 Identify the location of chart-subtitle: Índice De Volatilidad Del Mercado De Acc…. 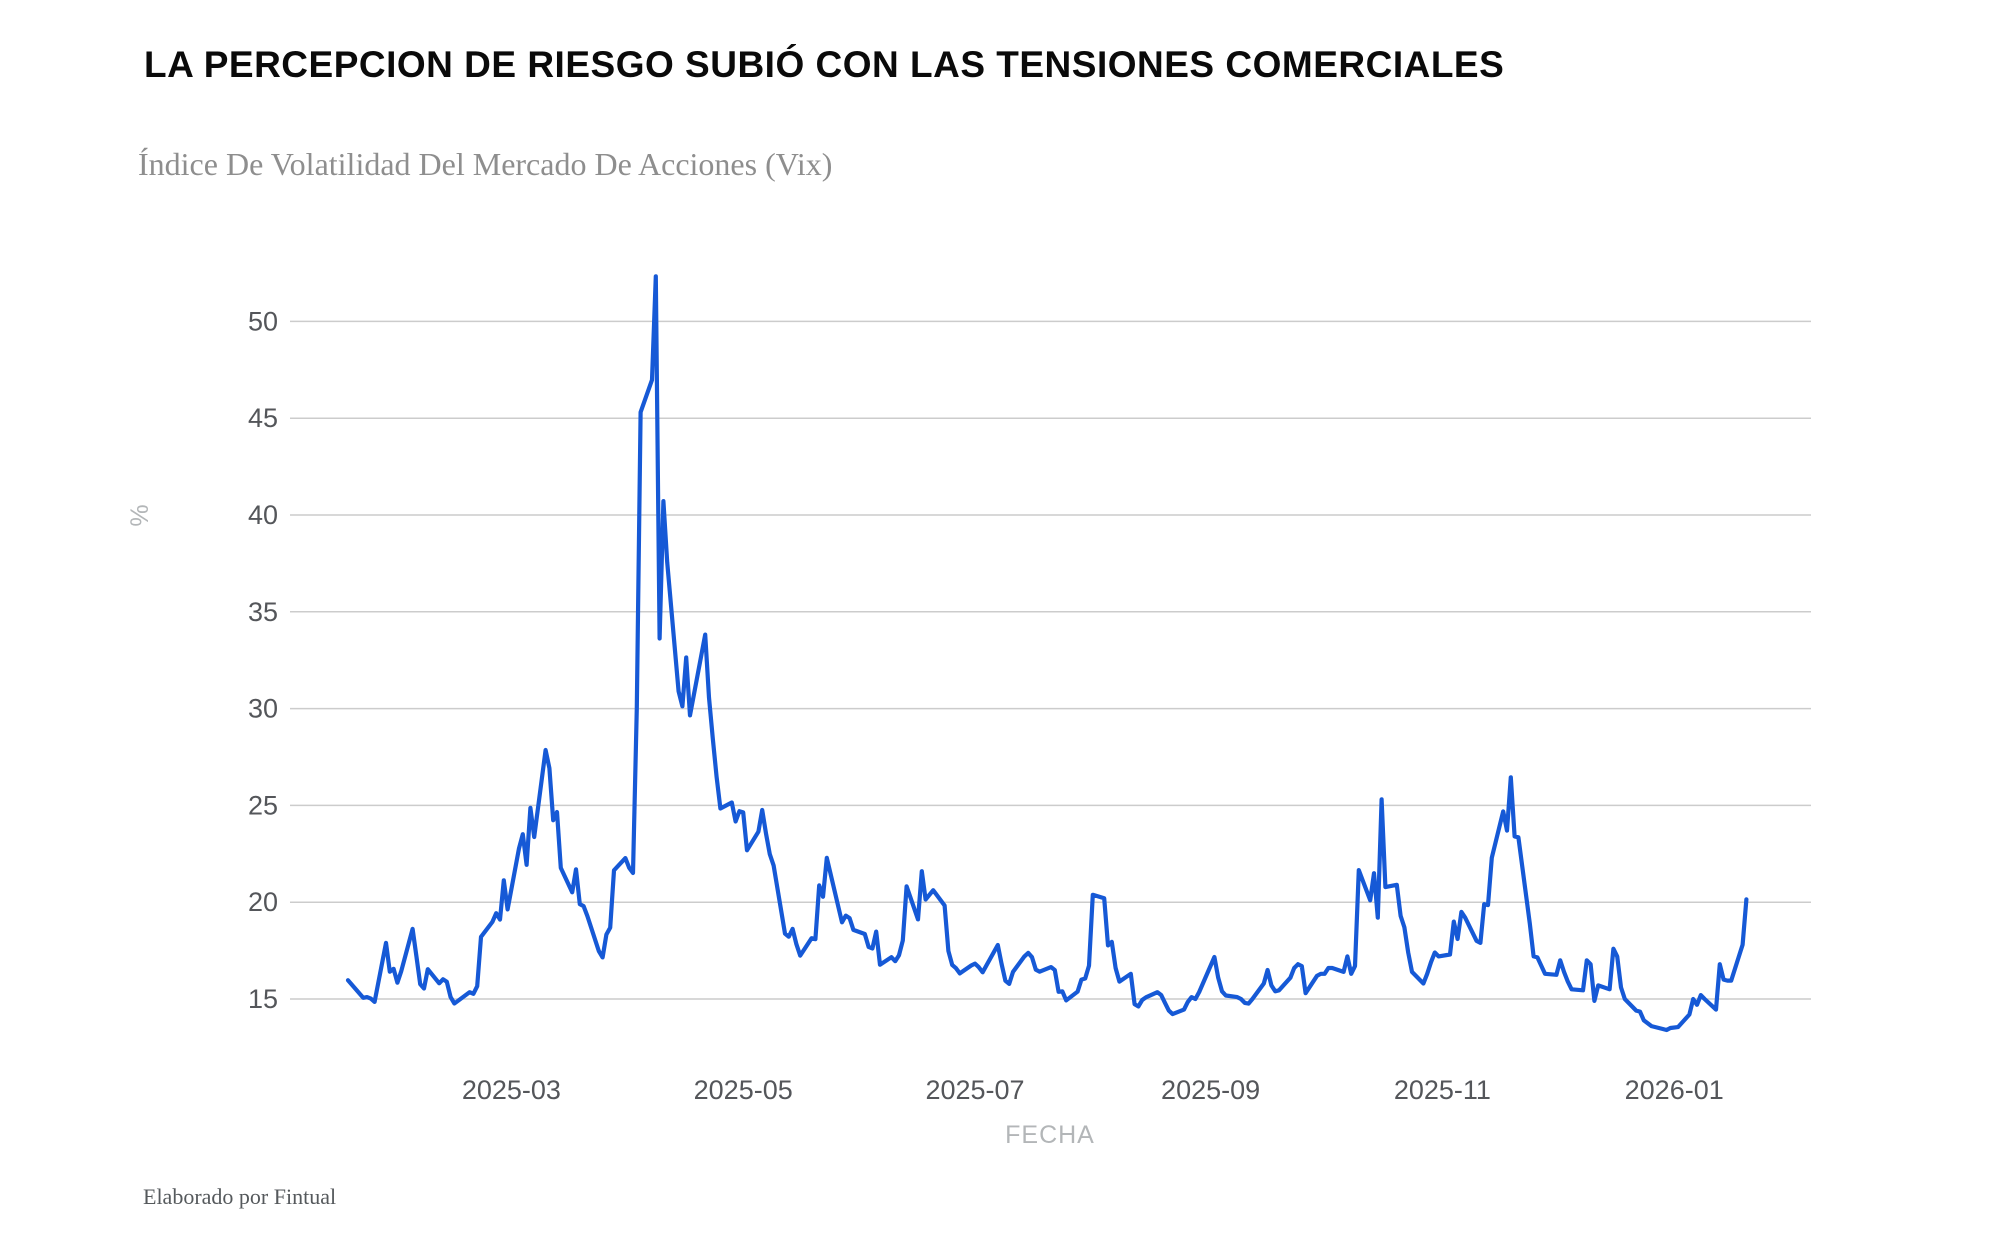
(485, 164).